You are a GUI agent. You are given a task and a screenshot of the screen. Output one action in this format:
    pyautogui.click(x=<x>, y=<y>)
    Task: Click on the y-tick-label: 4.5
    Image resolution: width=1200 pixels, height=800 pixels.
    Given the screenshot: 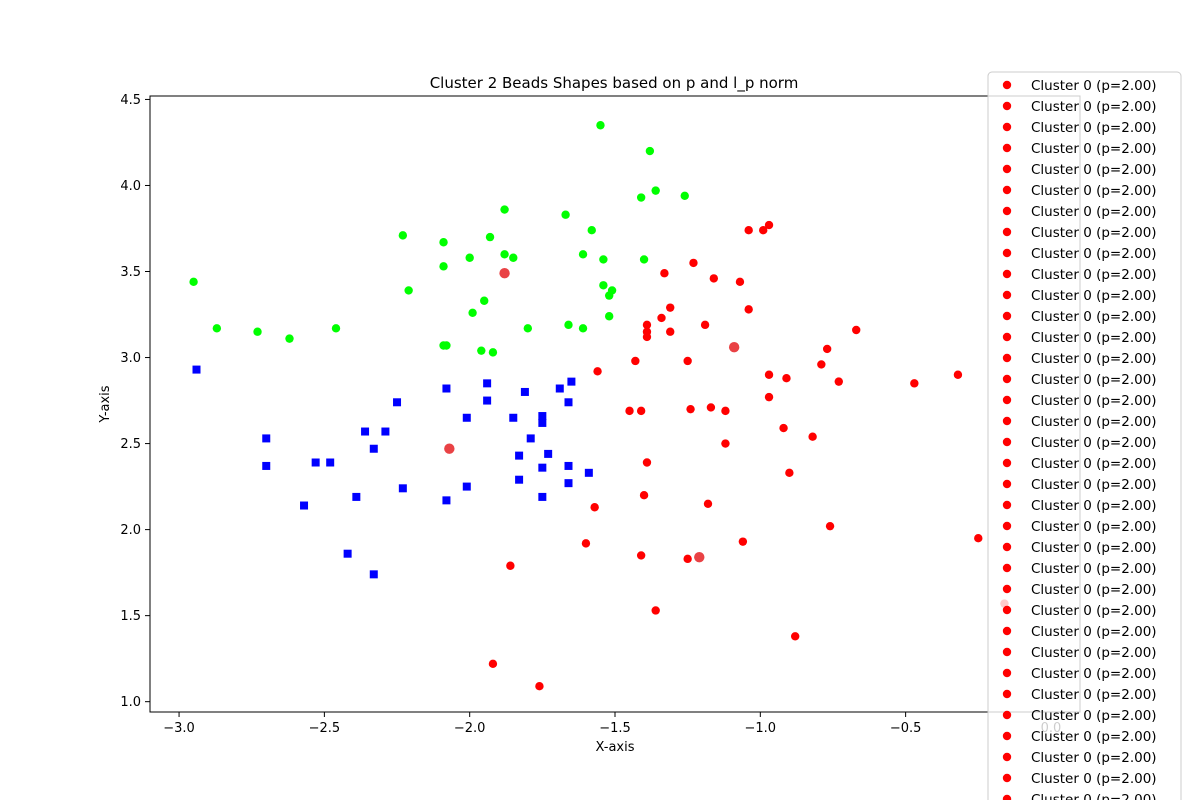 What is the action you would take?
    pyautogui.click(x=130, y=100)
    